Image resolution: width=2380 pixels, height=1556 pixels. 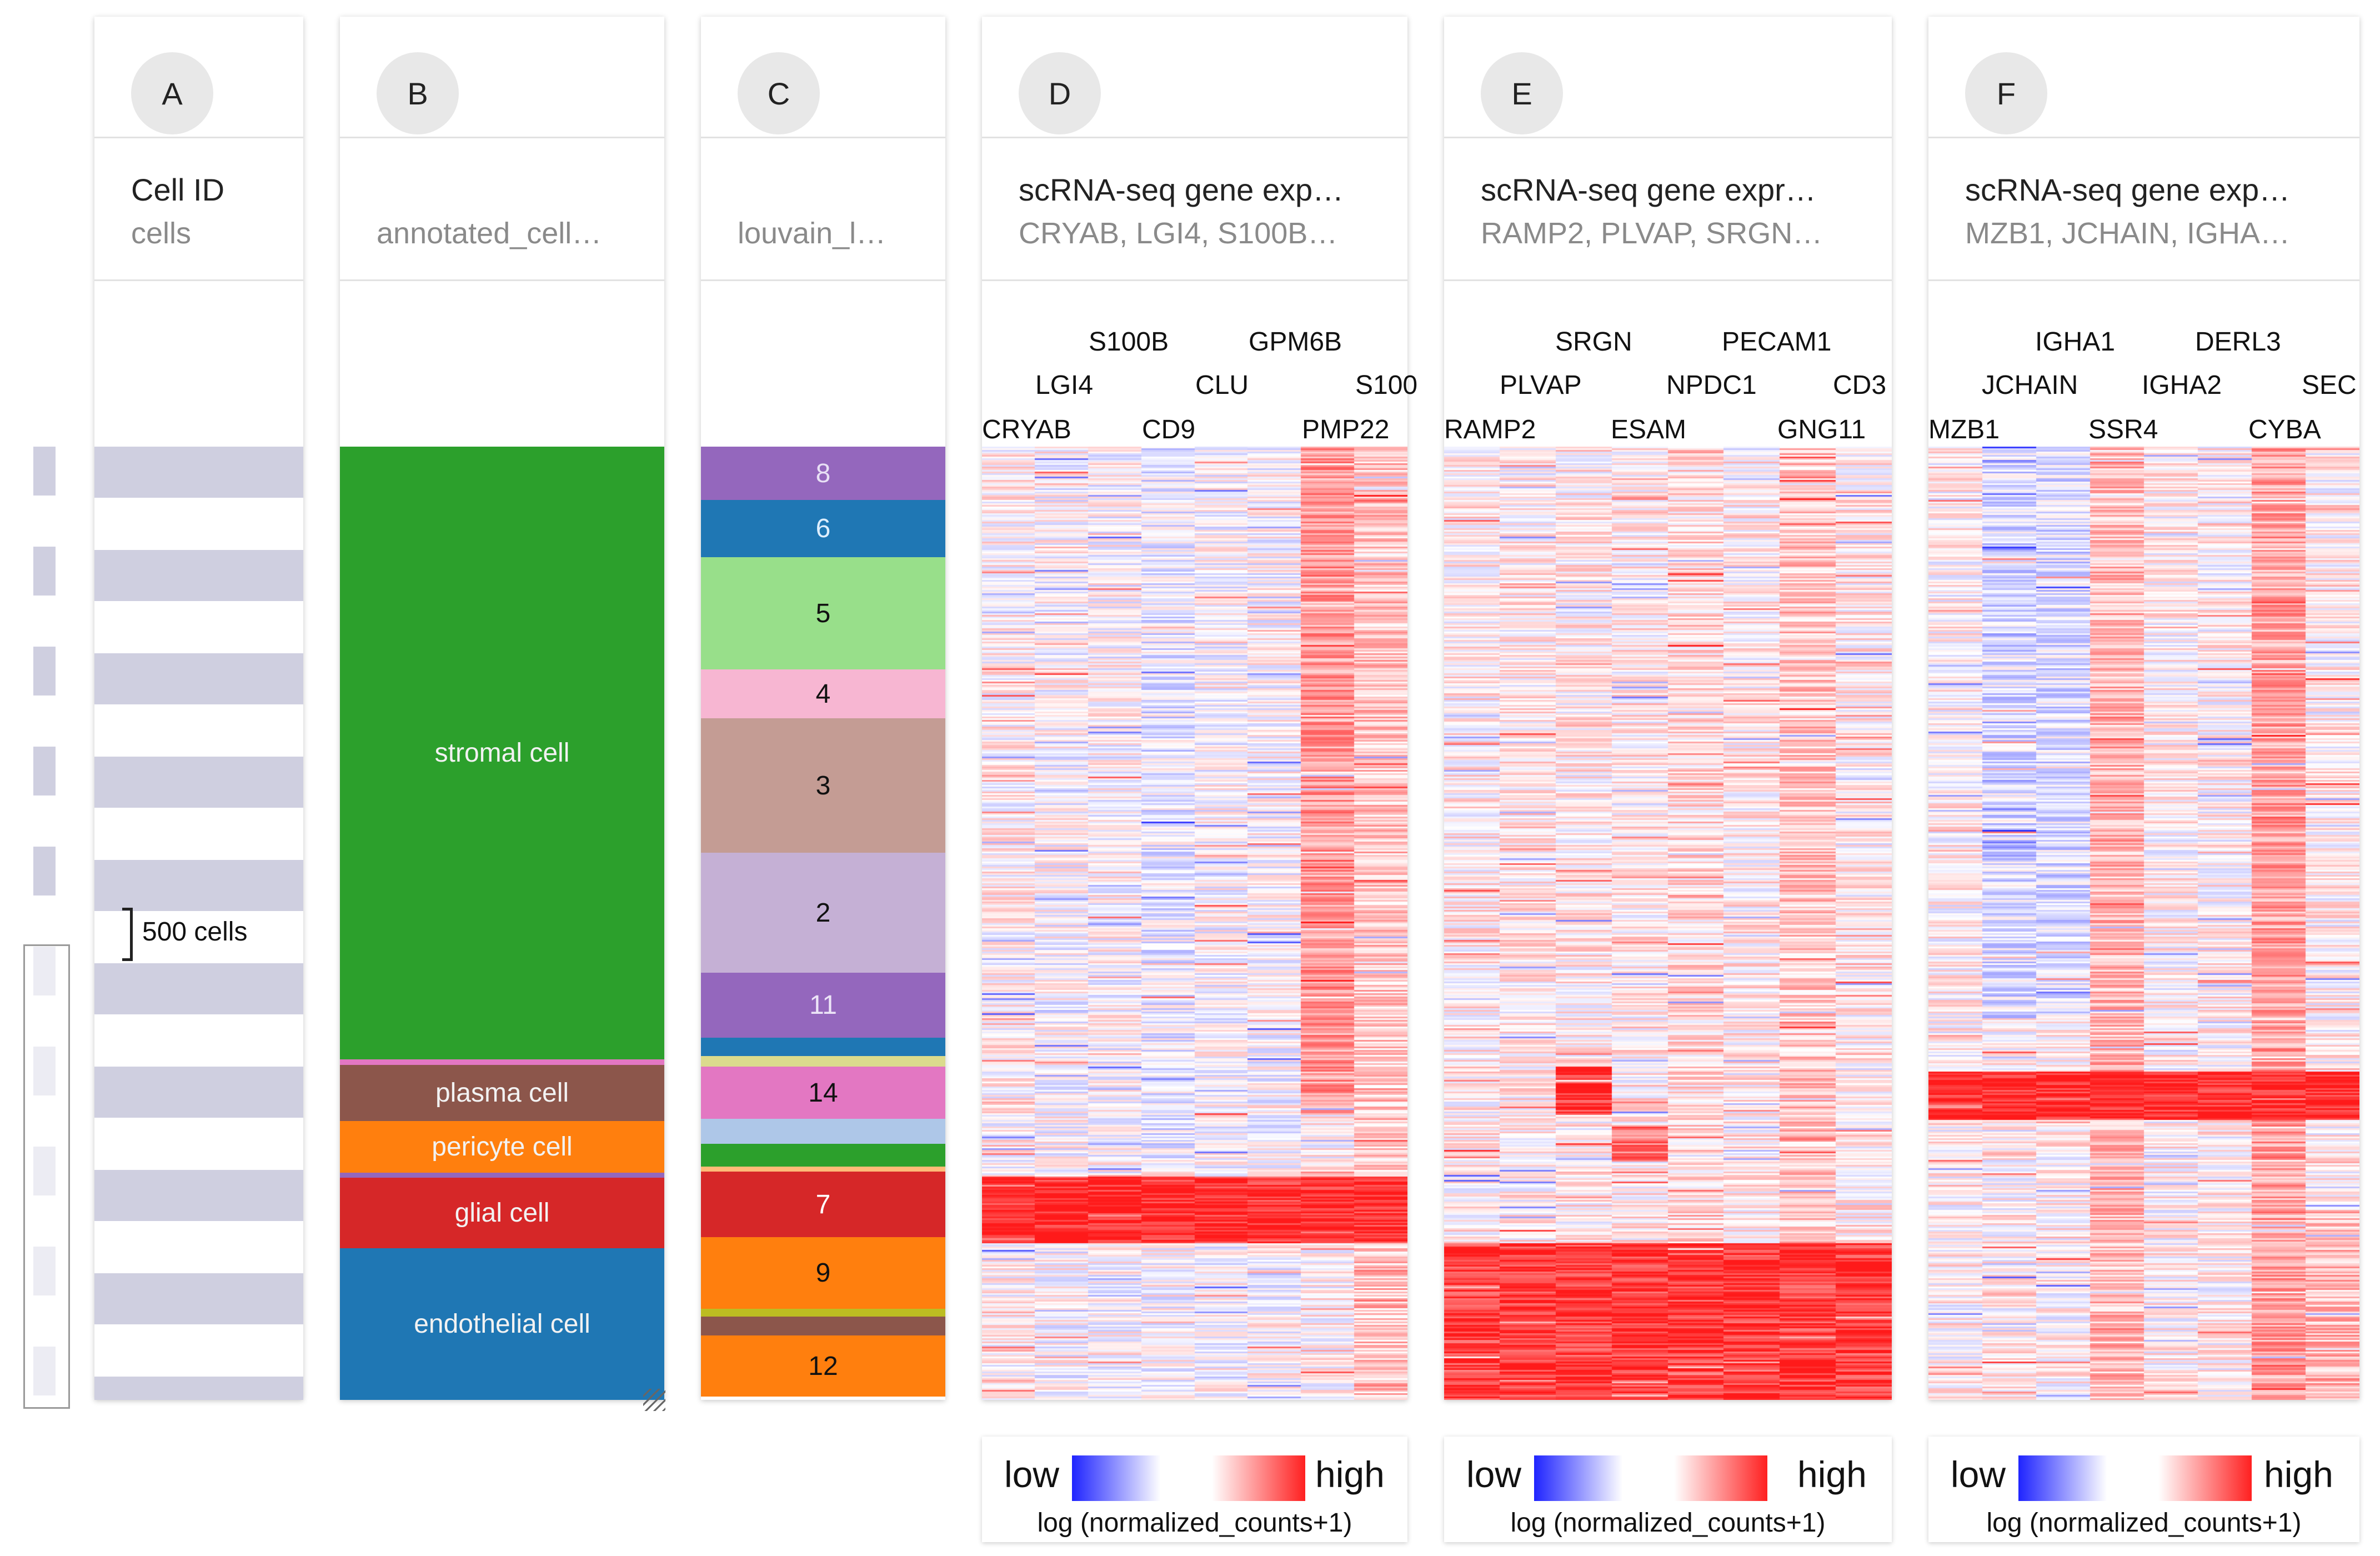 I want to click on cluster-bar-label: 9, so click(x=823, y=1273).